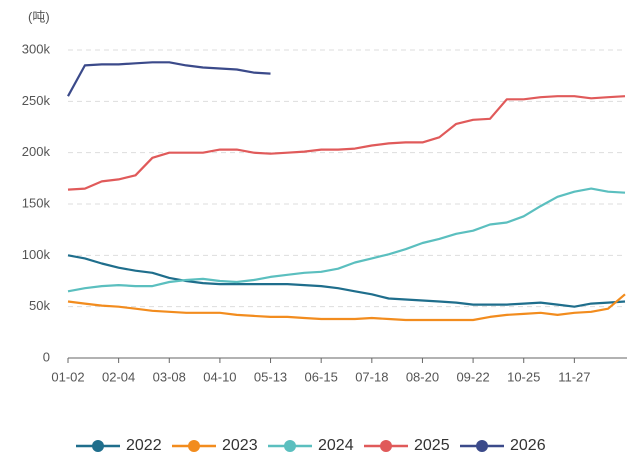 This screenshot has height=462, width=627. What do you see at coordinates (39, 305) in the screenshot?
I see `y-tick-label: 50k` at bounding box center [39, 305].